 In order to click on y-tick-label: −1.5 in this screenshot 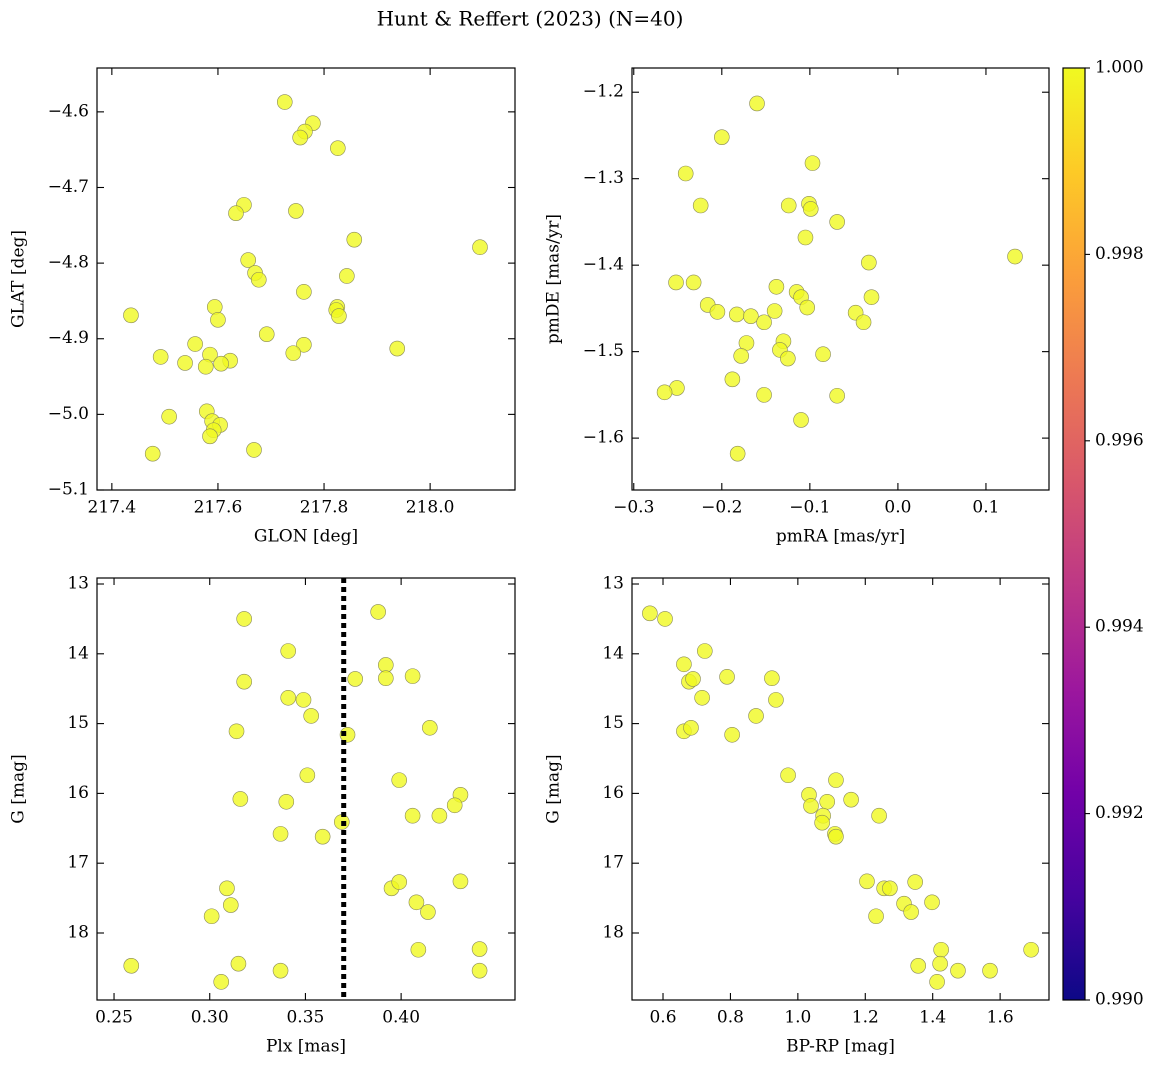, I will do `click(603, 351)`.